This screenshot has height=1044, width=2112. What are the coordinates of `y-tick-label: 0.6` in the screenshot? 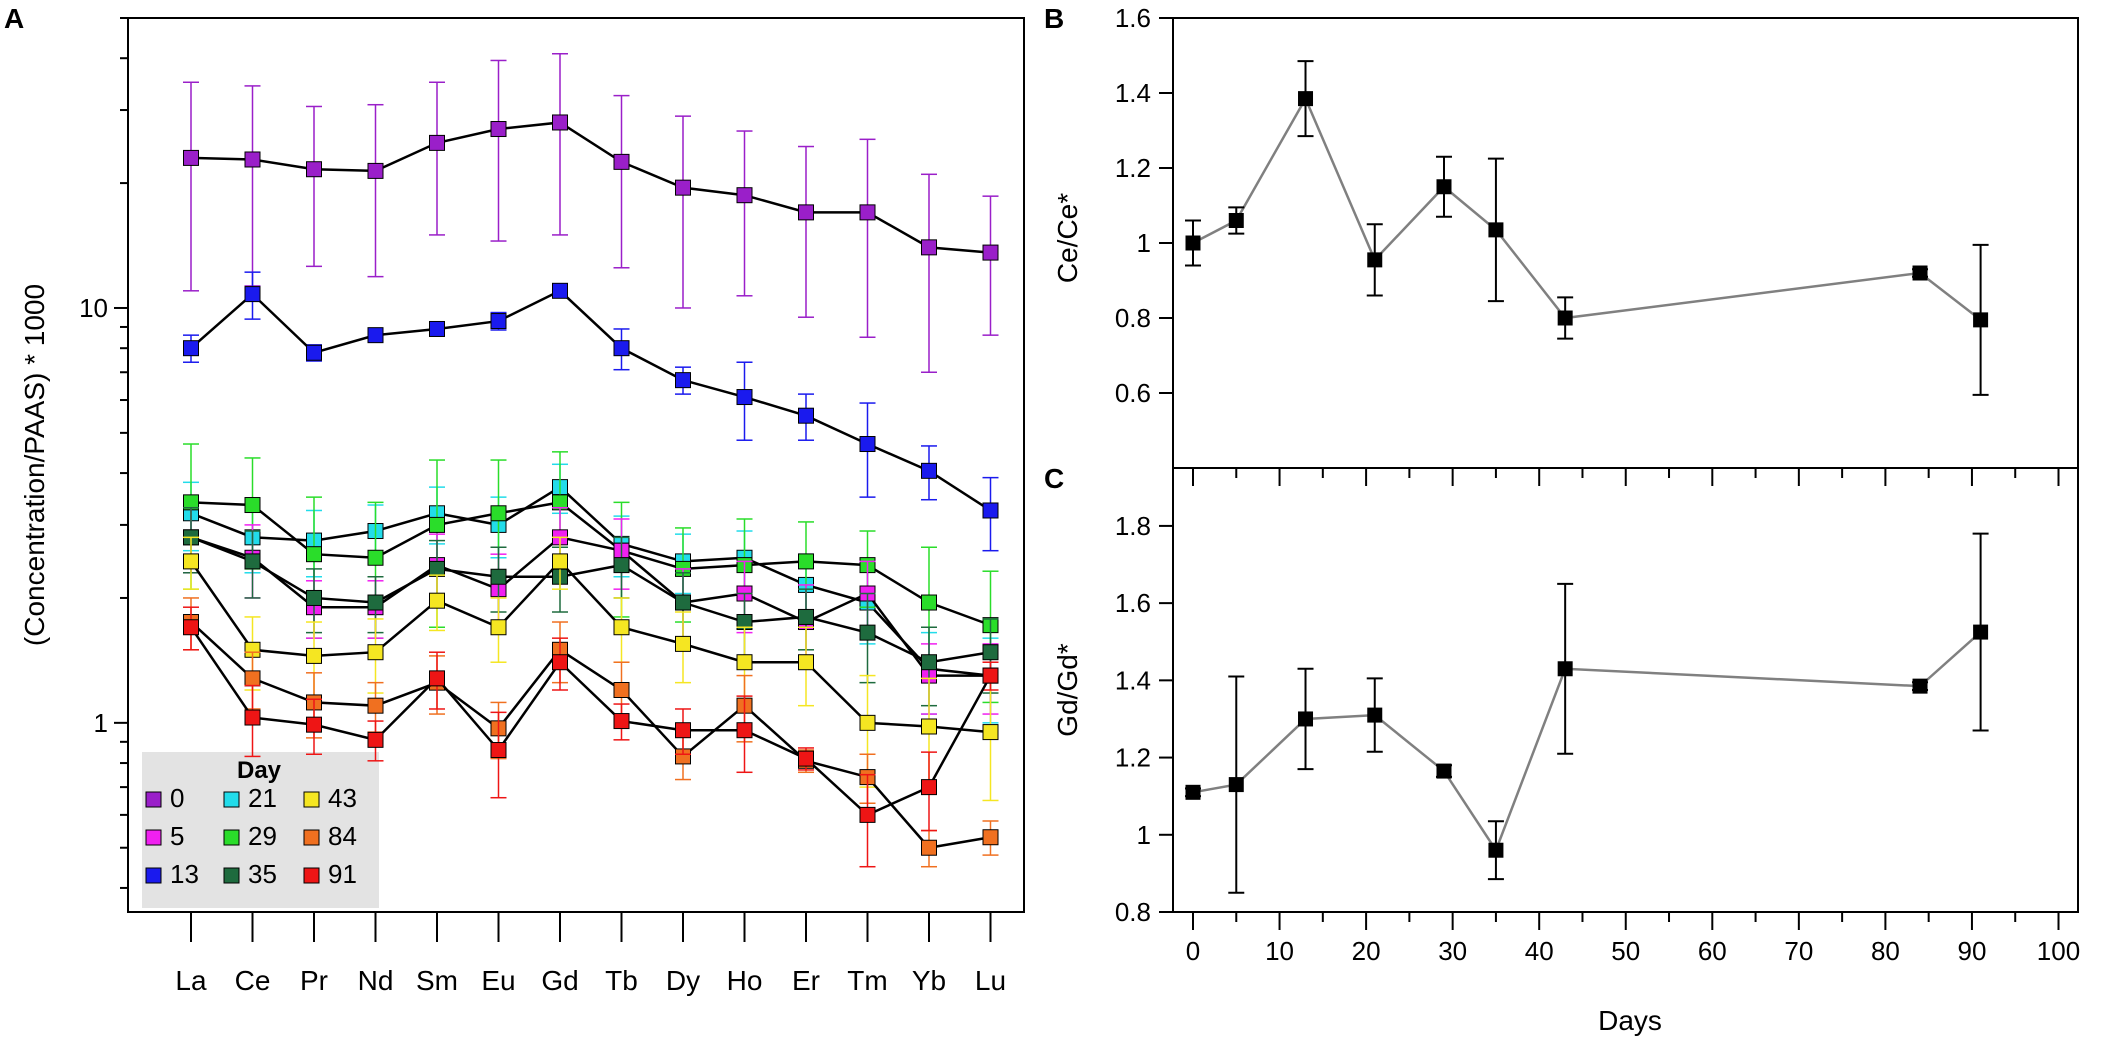 It's located at (1133, 393).